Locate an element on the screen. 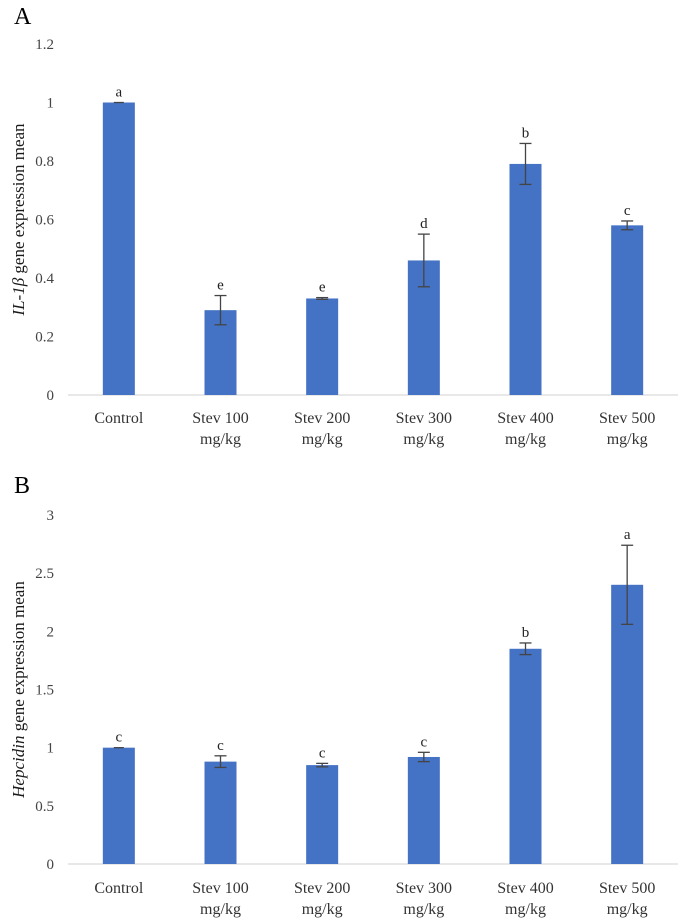 This screenshot has width=685, height=923. significance-label: d is located at coordinates (424, 224).